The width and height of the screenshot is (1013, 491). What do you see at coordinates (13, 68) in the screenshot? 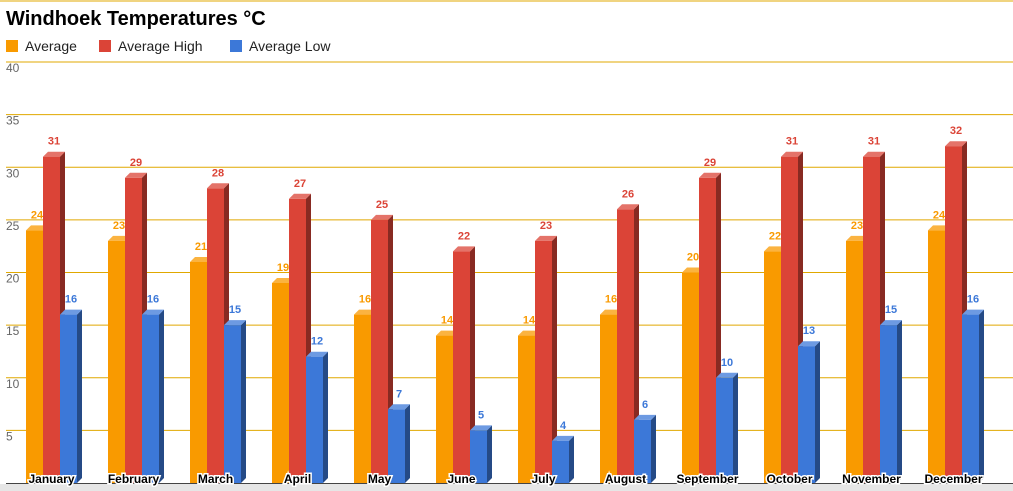
I see `y-tick-label: 40` at bounding box center [13, 68].